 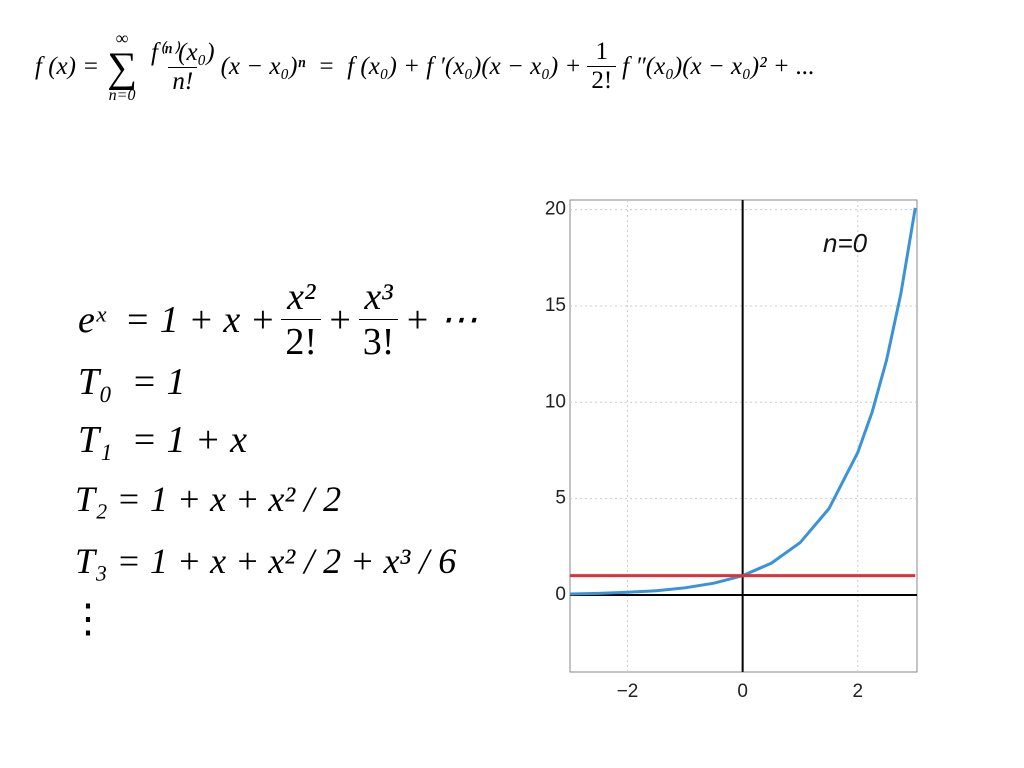 What do you see at coordinates (560, 498) in the screenshot?
I see `y-tick-label: 5` at bounding box center [560, 498].